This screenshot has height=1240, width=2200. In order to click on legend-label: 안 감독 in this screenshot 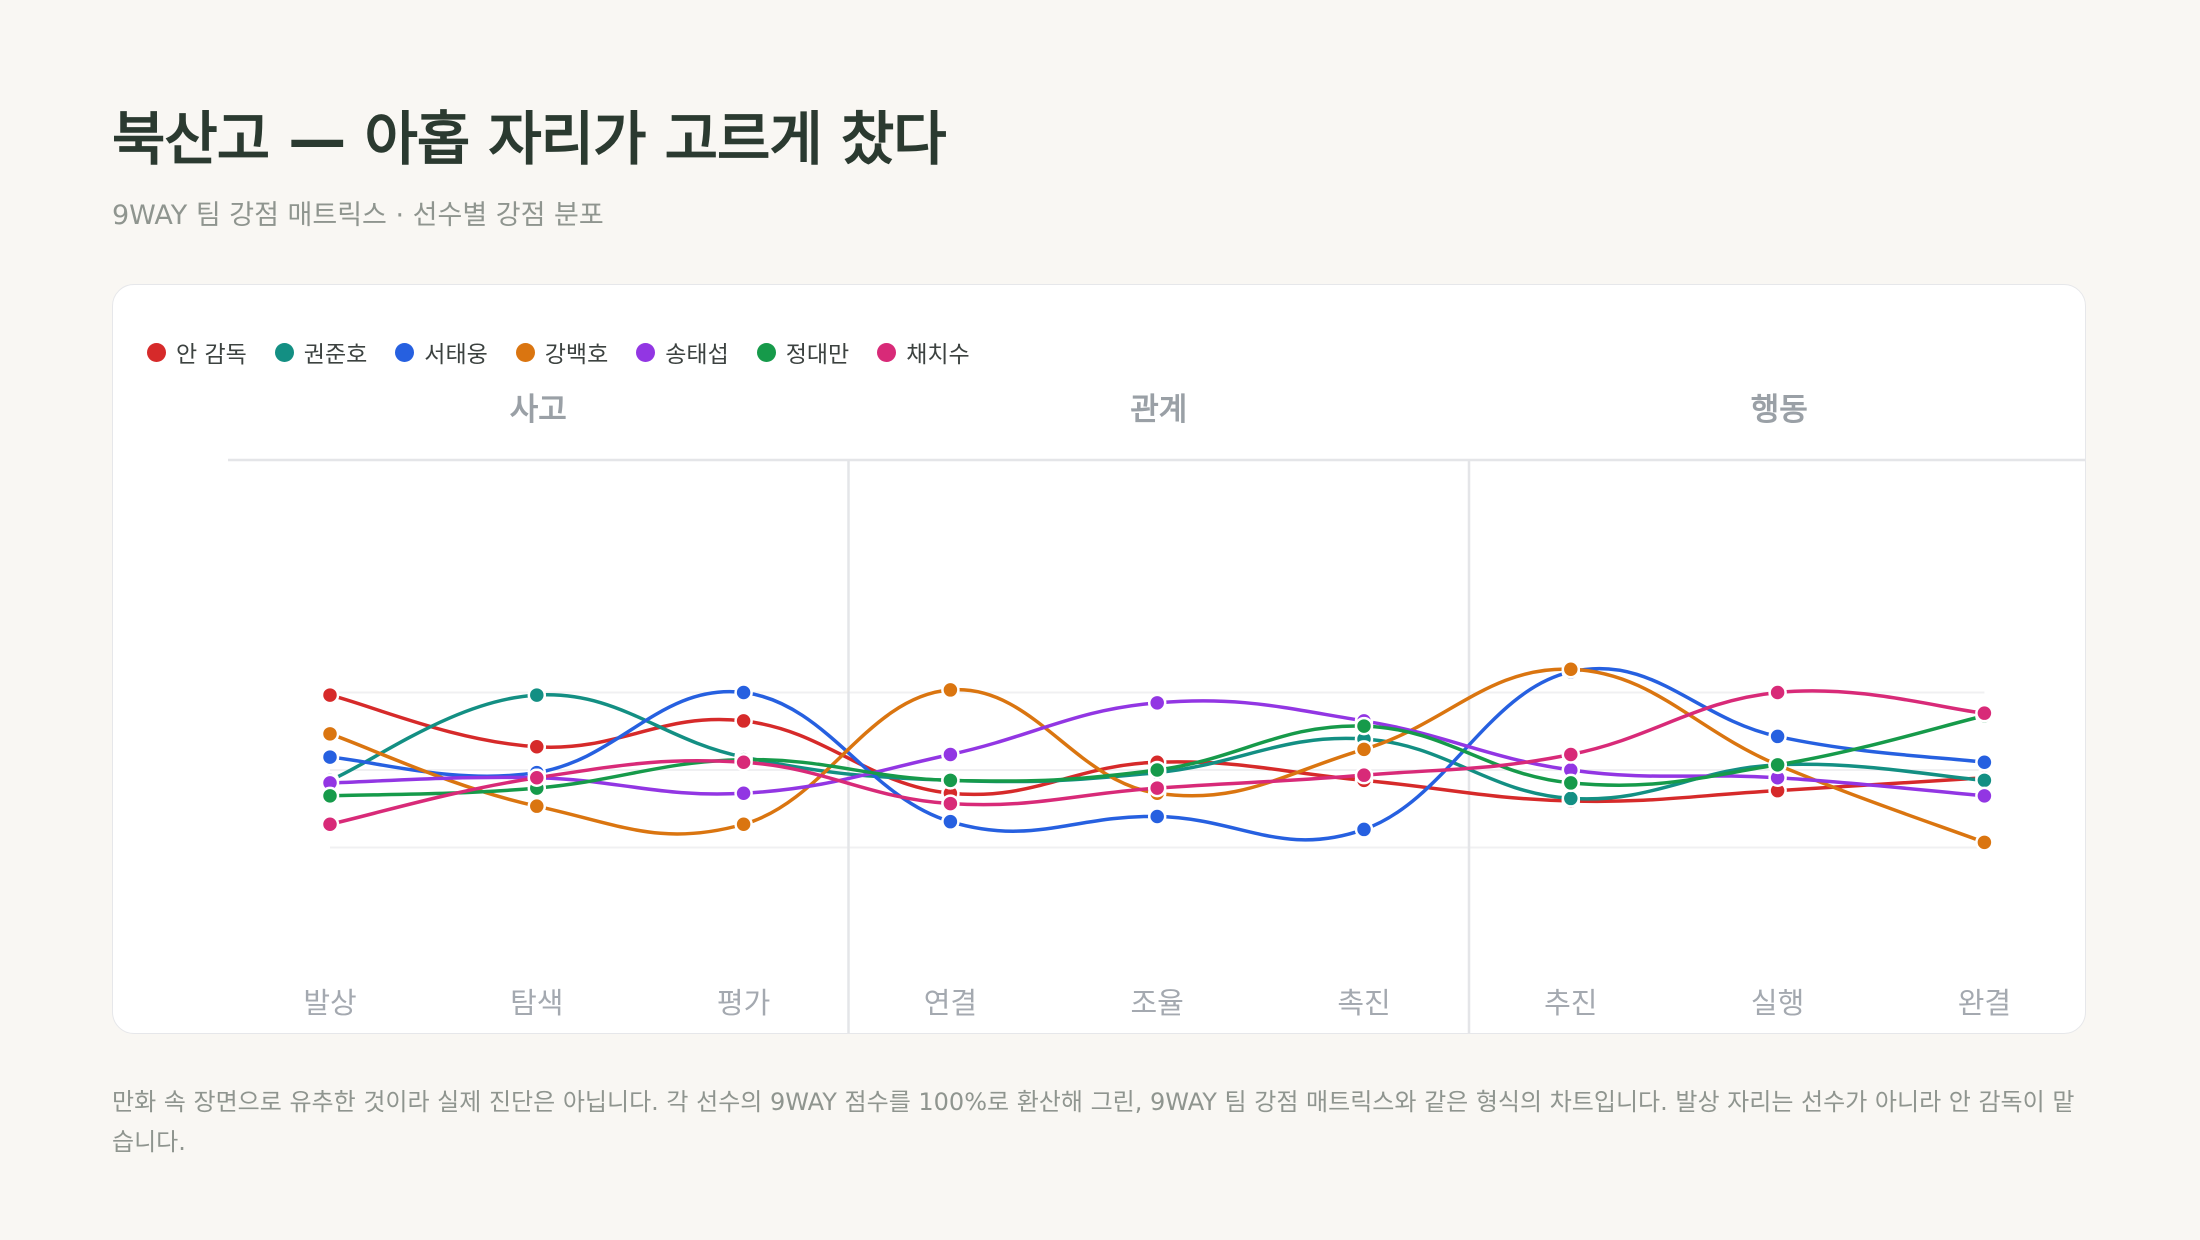, I will do `click(211, 355)`.